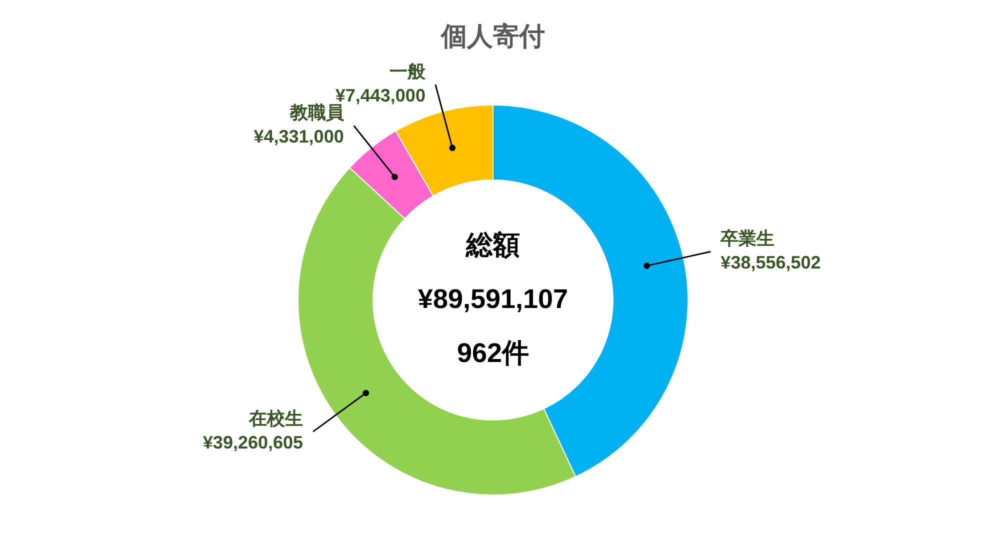  Describe the element at coordinates (770, 262) in the screenshot. I see `data-label: ¥38,556,502` at that location.